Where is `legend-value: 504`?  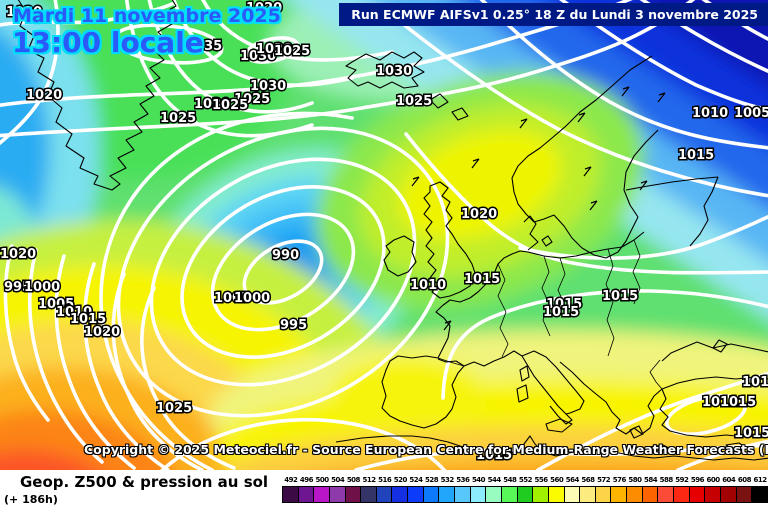 legend-value: 504 is located at coordinates (338, 480).